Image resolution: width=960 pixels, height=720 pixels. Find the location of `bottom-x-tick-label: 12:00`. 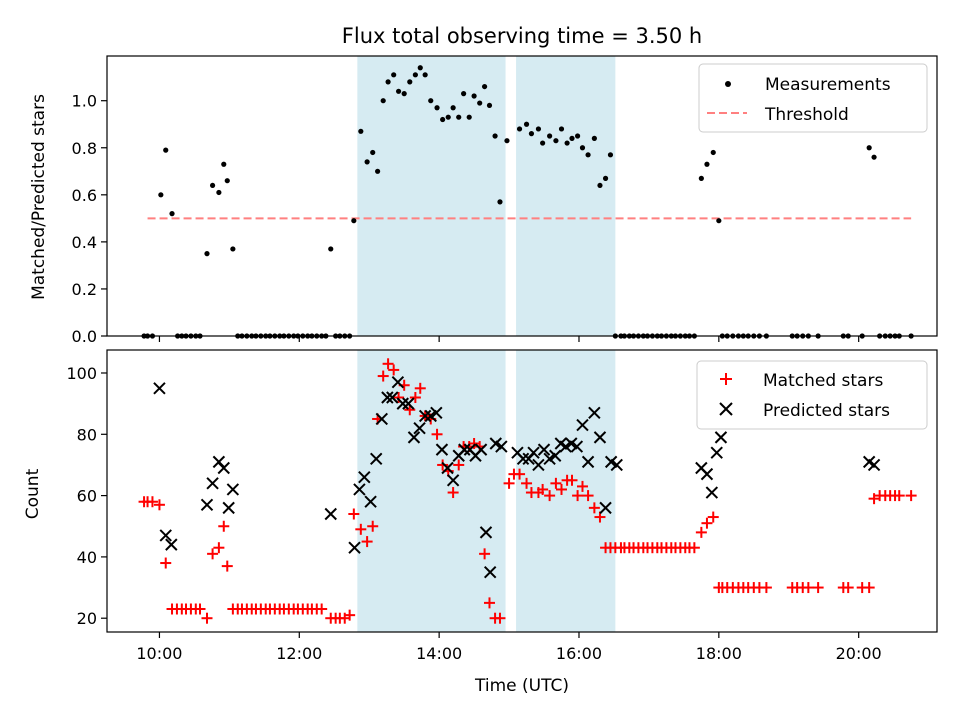

bottom-x-tick-label: 12:00 is located at coordinates (299, 653).